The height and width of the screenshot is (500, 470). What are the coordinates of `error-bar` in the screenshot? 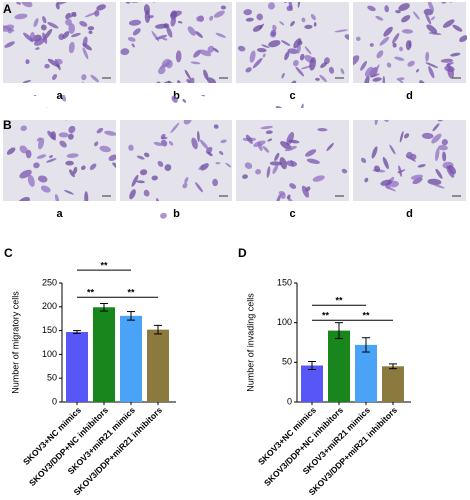 It's located at (393, 366).